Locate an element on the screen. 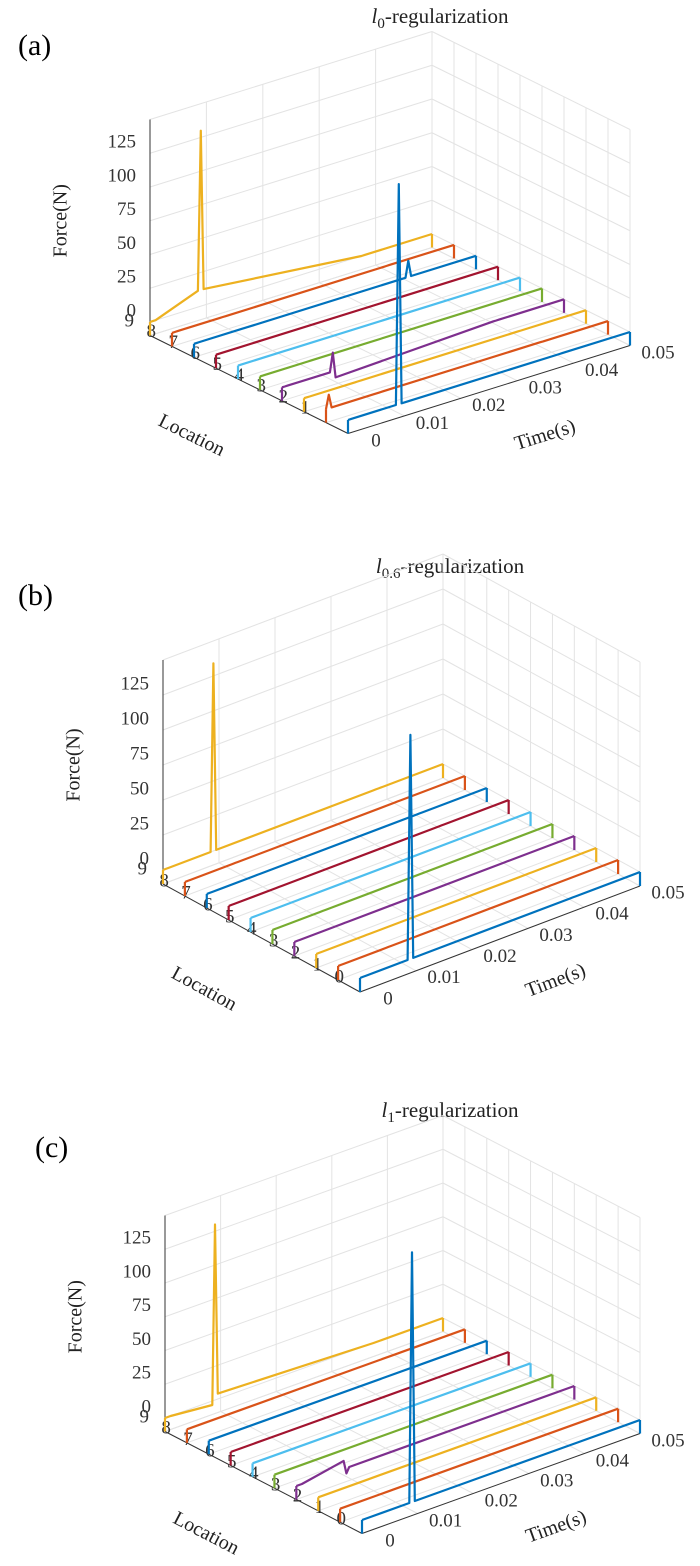 This screenshot has height=1566, width=700. x-axis-line is located at coordinates (500, 939).